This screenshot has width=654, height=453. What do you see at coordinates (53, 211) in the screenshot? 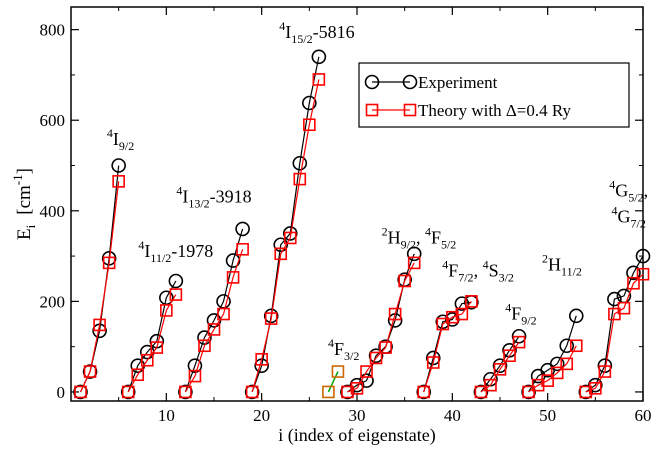
I see `y-tick-label: 400` at bounding box center [53, 211].